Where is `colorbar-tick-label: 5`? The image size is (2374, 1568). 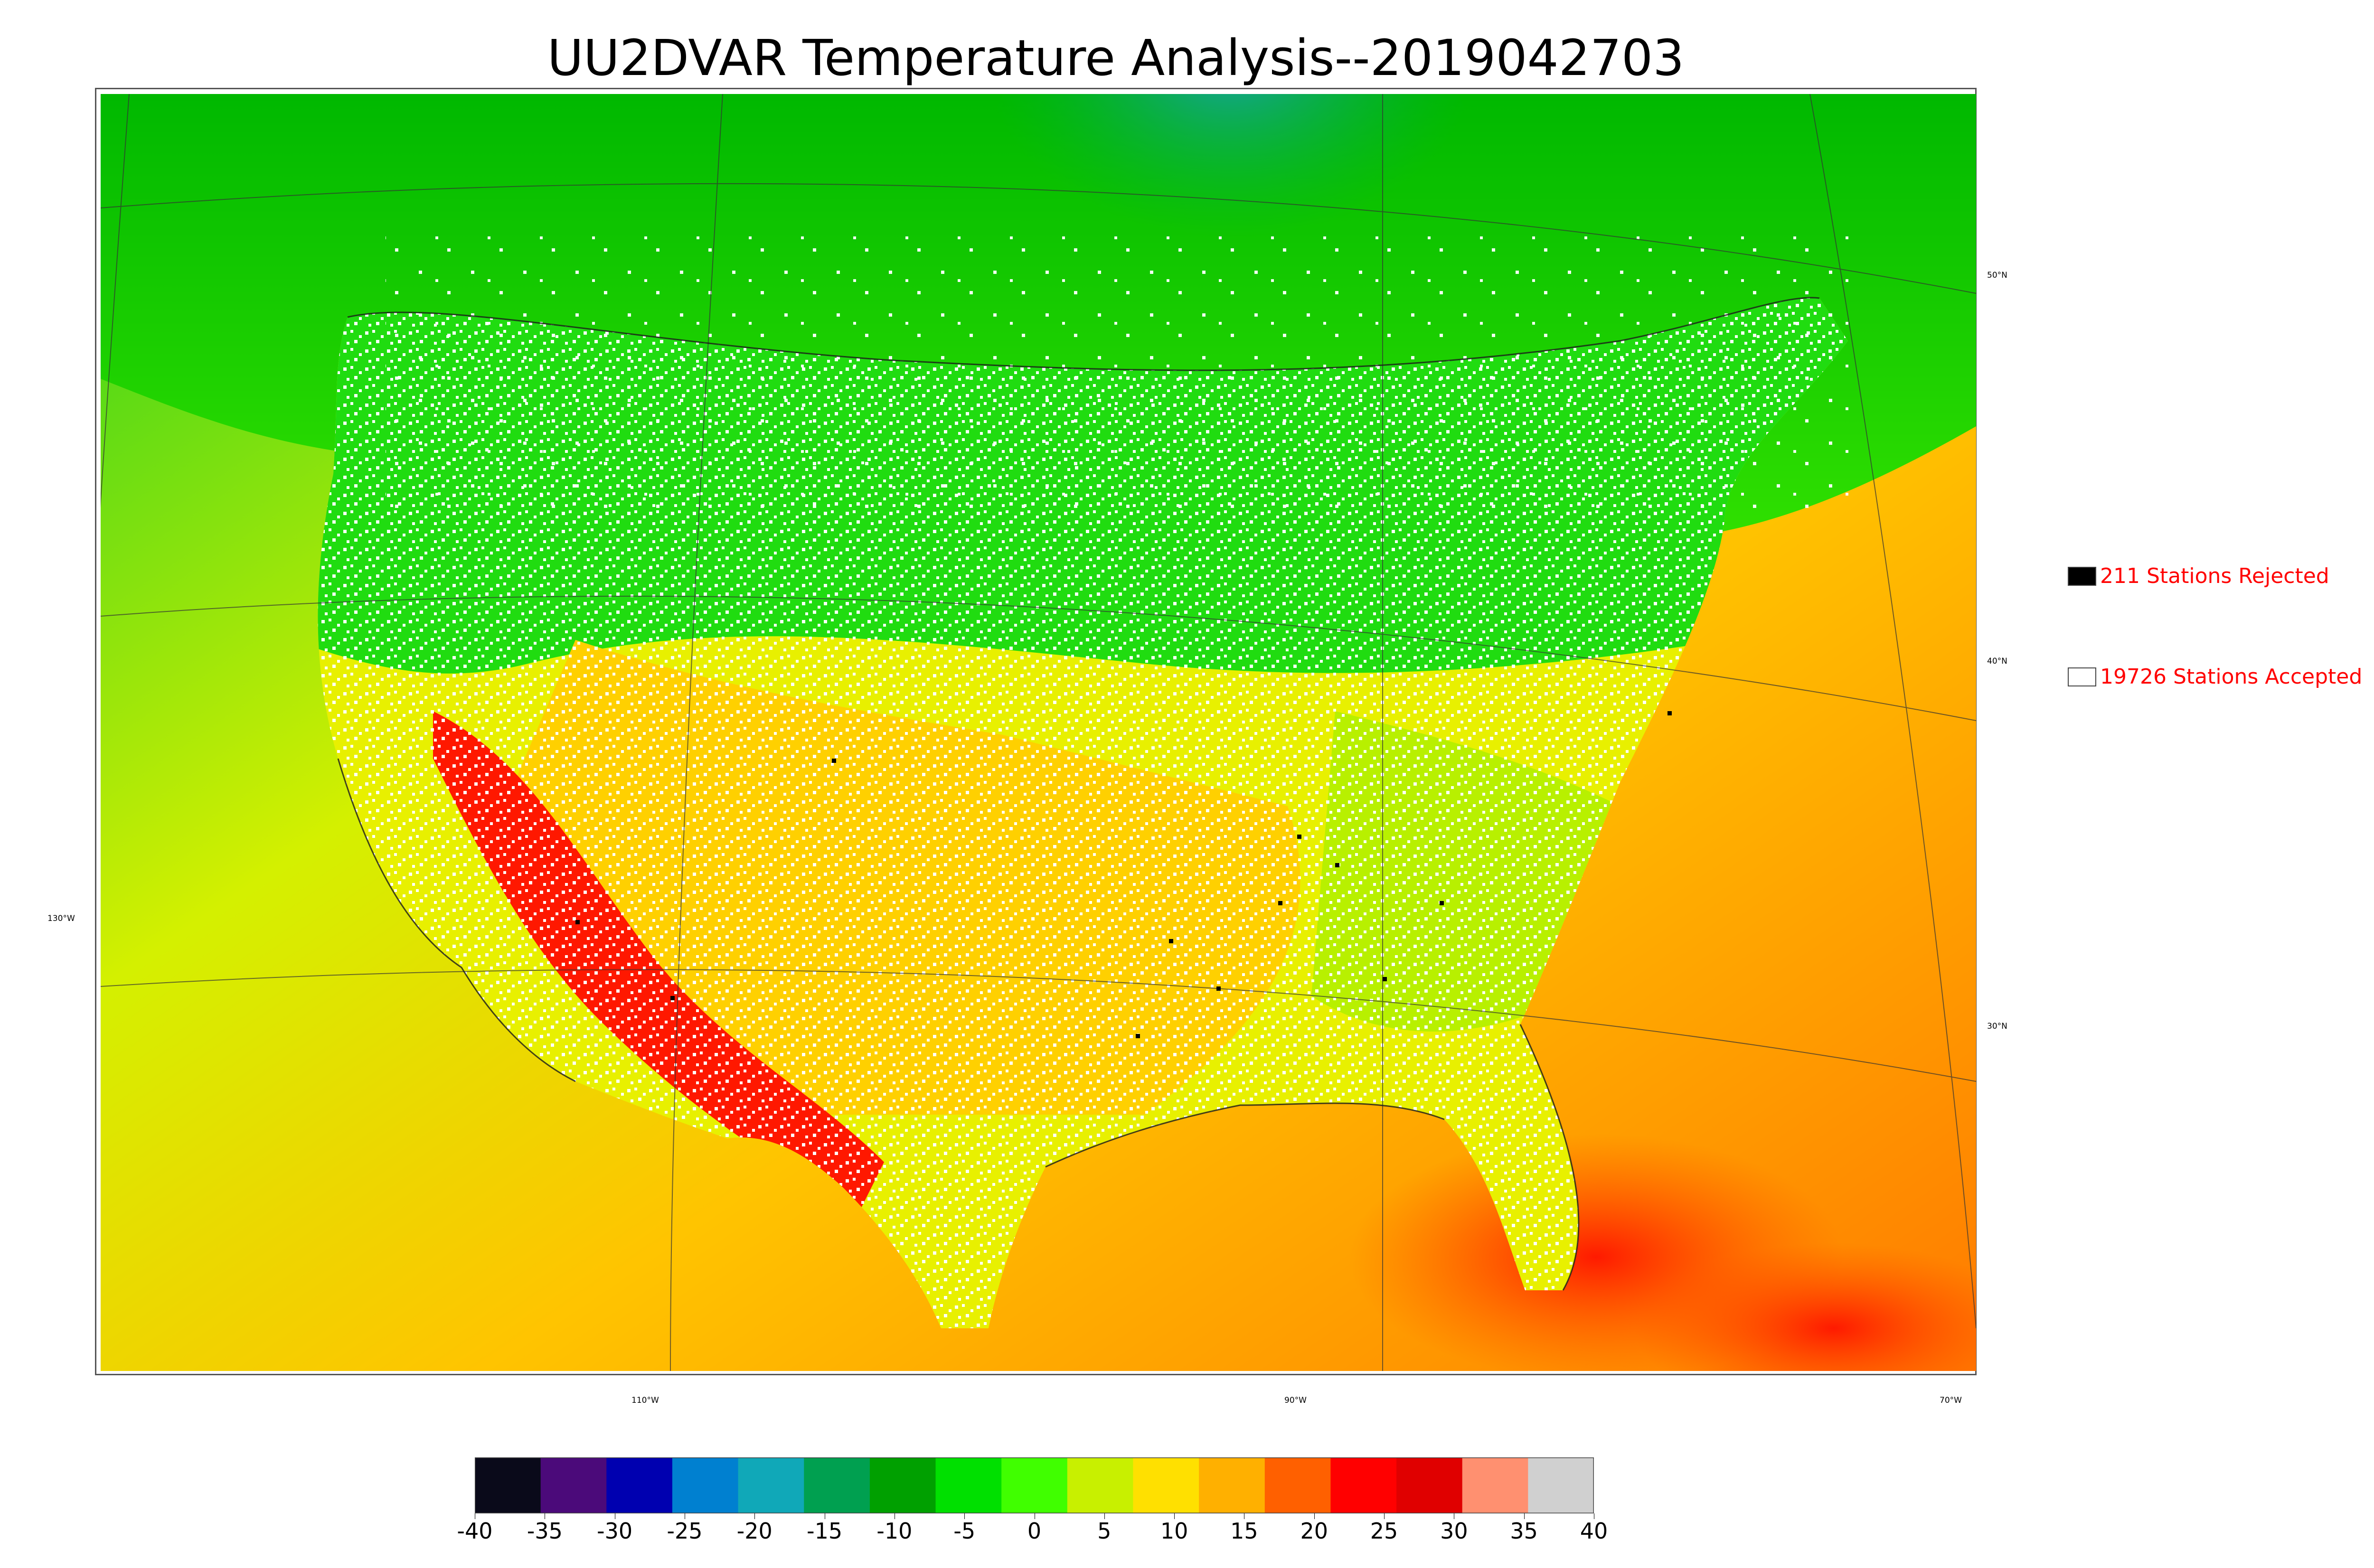
colorbar-tick-label: 5 is located at coordinates (1104, 1531).